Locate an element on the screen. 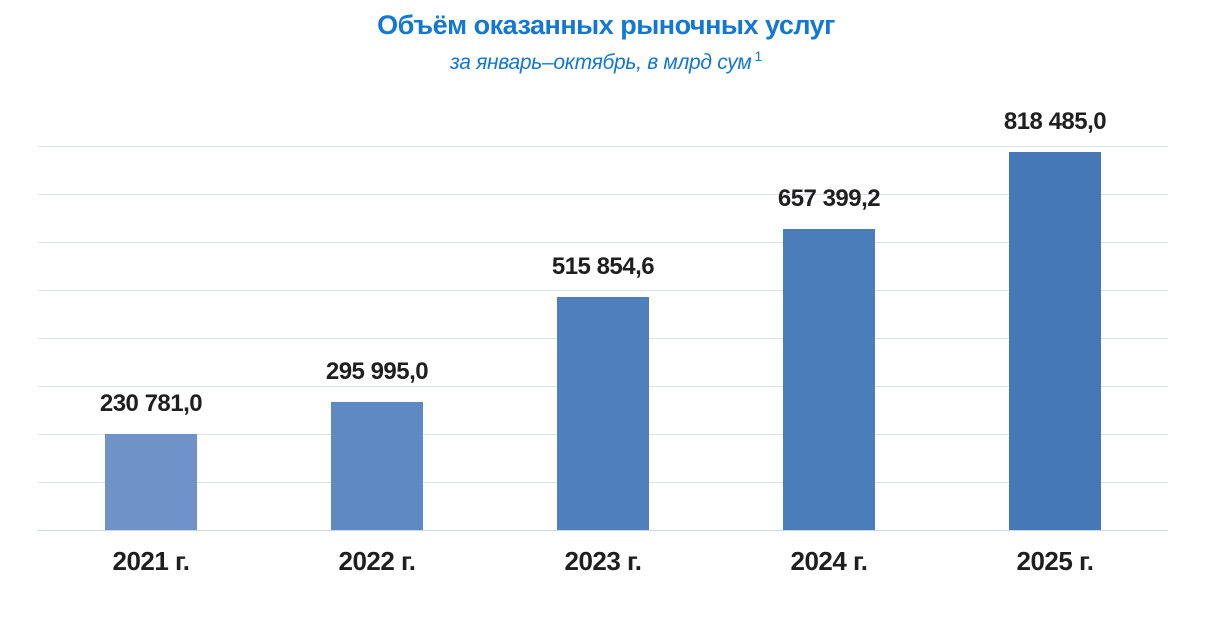  footnote-marker: 1 is located at coordinates (758, 56).